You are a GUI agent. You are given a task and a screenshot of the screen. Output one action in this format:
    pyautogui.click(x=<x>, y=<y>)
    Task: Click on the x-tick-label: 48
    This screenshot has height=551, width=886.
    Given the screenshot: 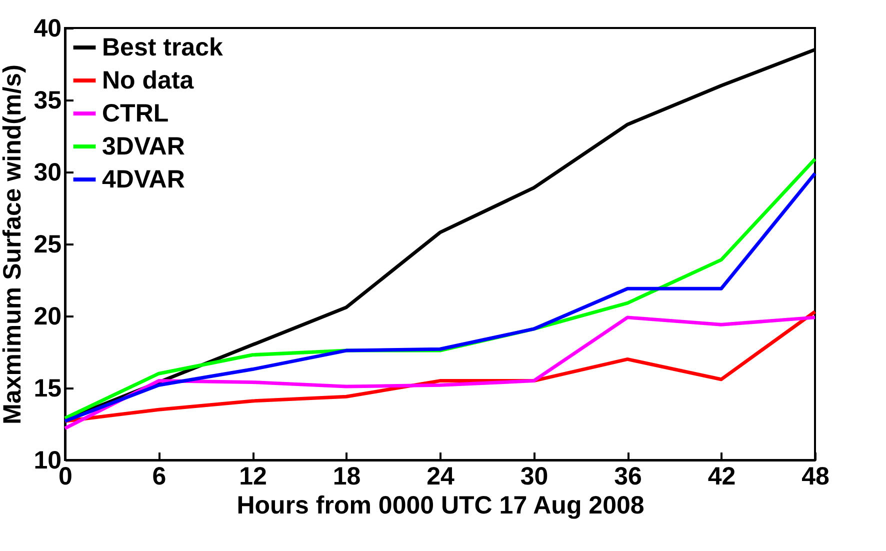 What is the action you would take?
    pyautogui.click(x=816, y=476)
    